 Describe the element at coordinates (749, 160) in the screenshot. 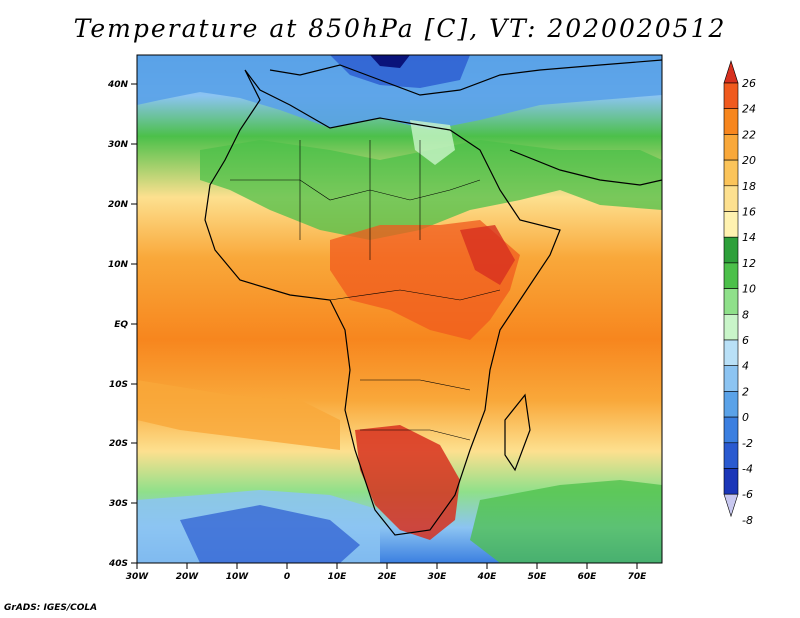

I see `colorbar-label: 20` at that location.